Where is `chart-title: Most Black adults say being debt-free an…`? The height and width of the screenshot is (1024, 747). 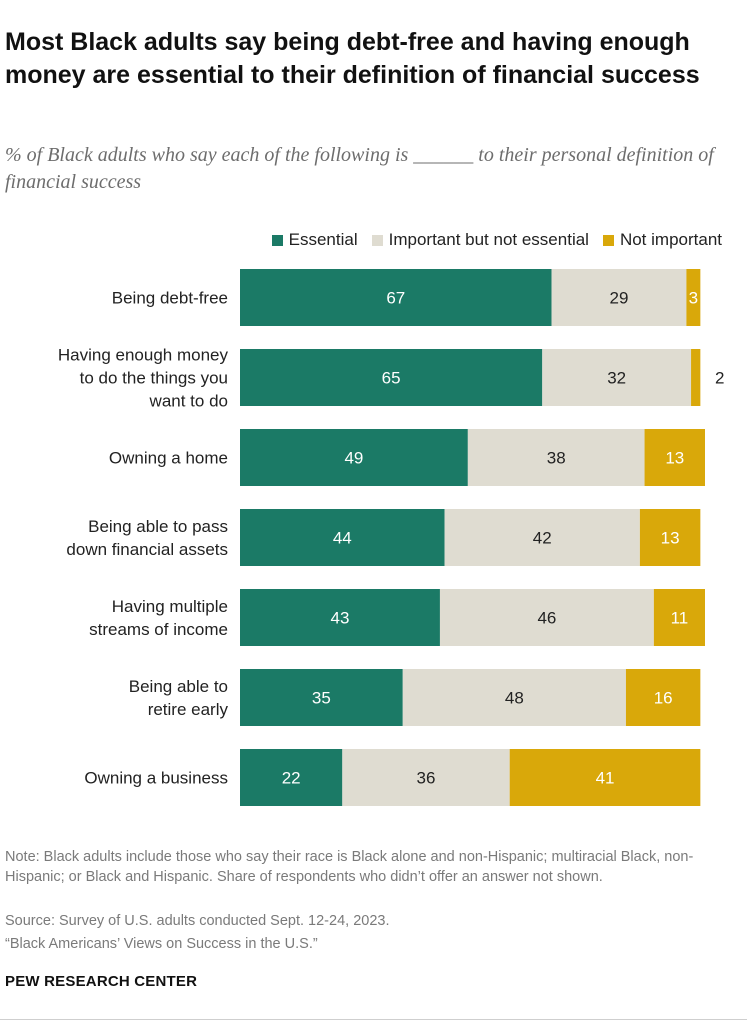
chart-title: Most Black adults say being debt-free an… is located at coordinates (352, 58).